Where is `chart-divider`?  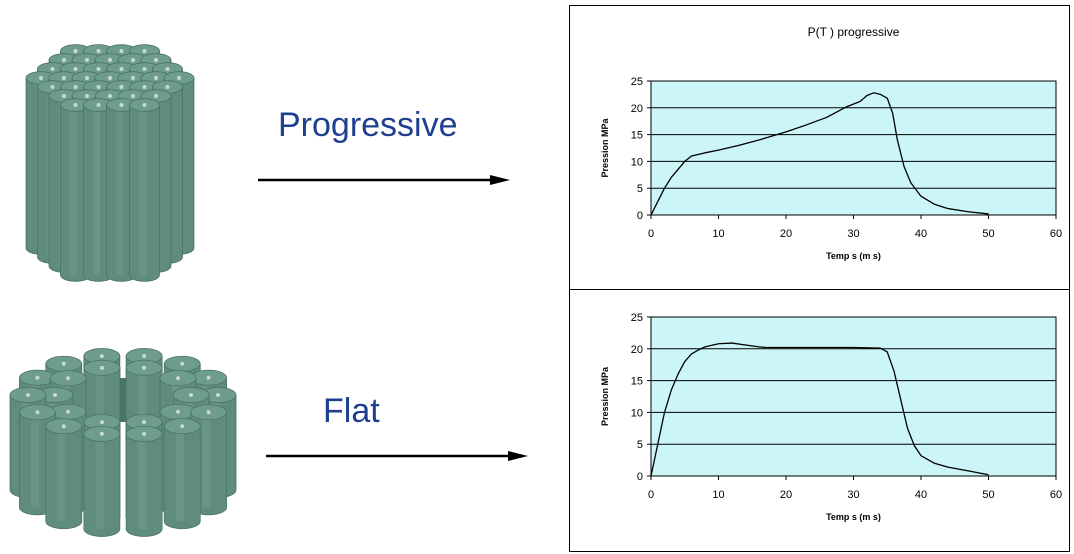 chart-divider is located at coordinates (819, 289).